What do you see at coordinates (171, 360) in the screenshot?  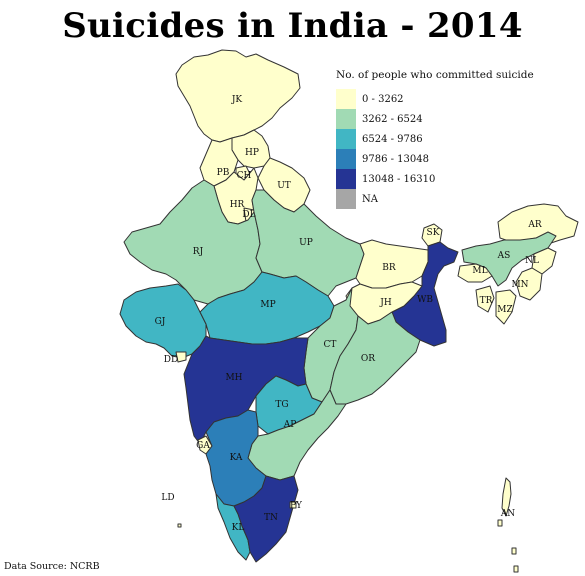 I see `label-dd: DD` at bounding box center [171, 360].